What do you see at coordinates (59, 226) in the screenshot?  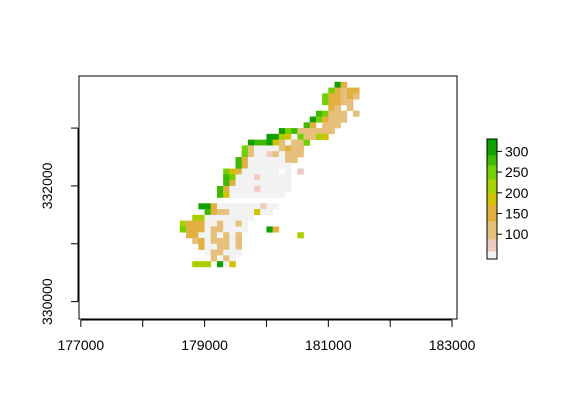 I see `y-axis: 330000 332000` at bounding box center [59, 226].